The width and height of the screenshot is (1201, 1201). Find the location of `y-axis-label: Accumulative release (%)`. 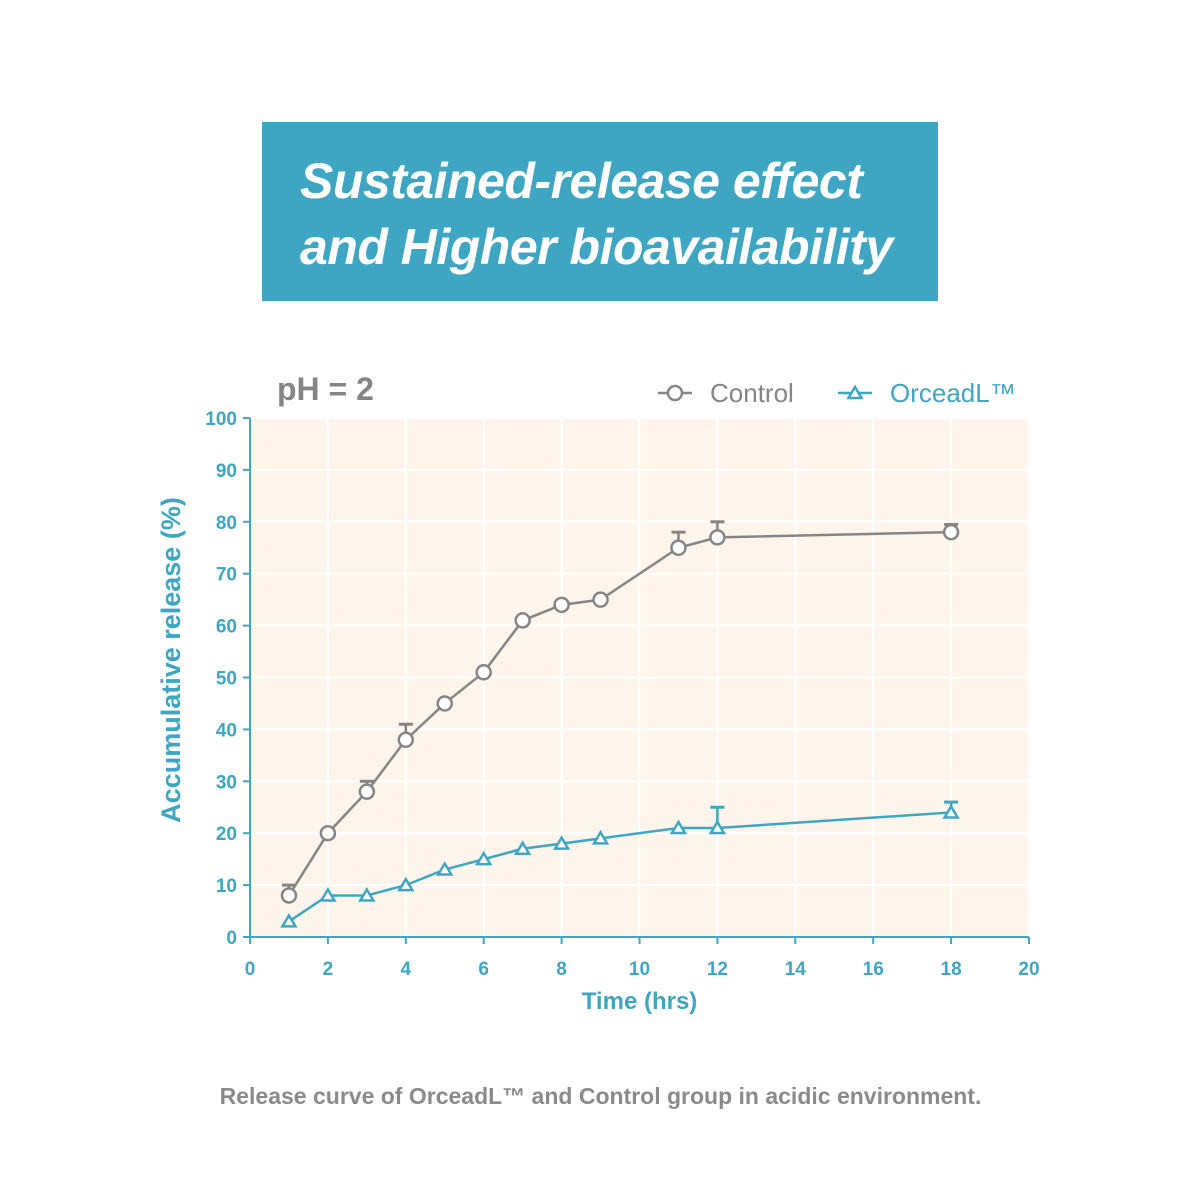

y-axis-label: Accumulative release (%) is located at coordinates (171, 660).